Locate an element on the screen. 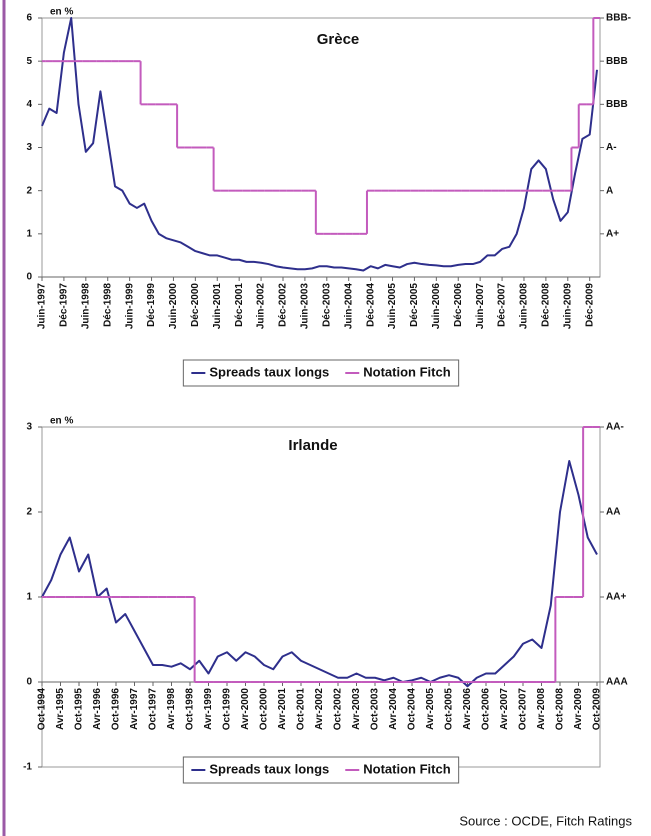 Image resolution: width=651 pixels, height=836 pixels. x-tick-label: Déc-2002 is located at coordinates (283, 305).